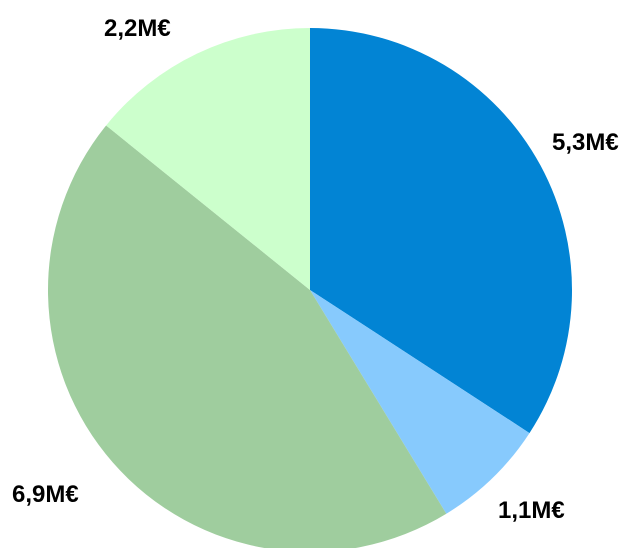 The image size is (643, 548). Describe the element at coordinates (585, 142) in the screenshot. I see `data-label-slice-1: 5,3M€` at that location.